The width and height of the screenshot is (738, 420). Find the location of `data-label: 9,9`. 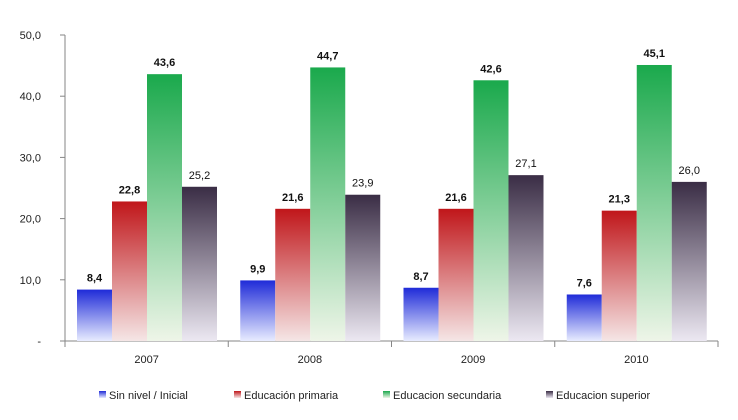

data-label: 9,9 is located at coordinates (257, 269).